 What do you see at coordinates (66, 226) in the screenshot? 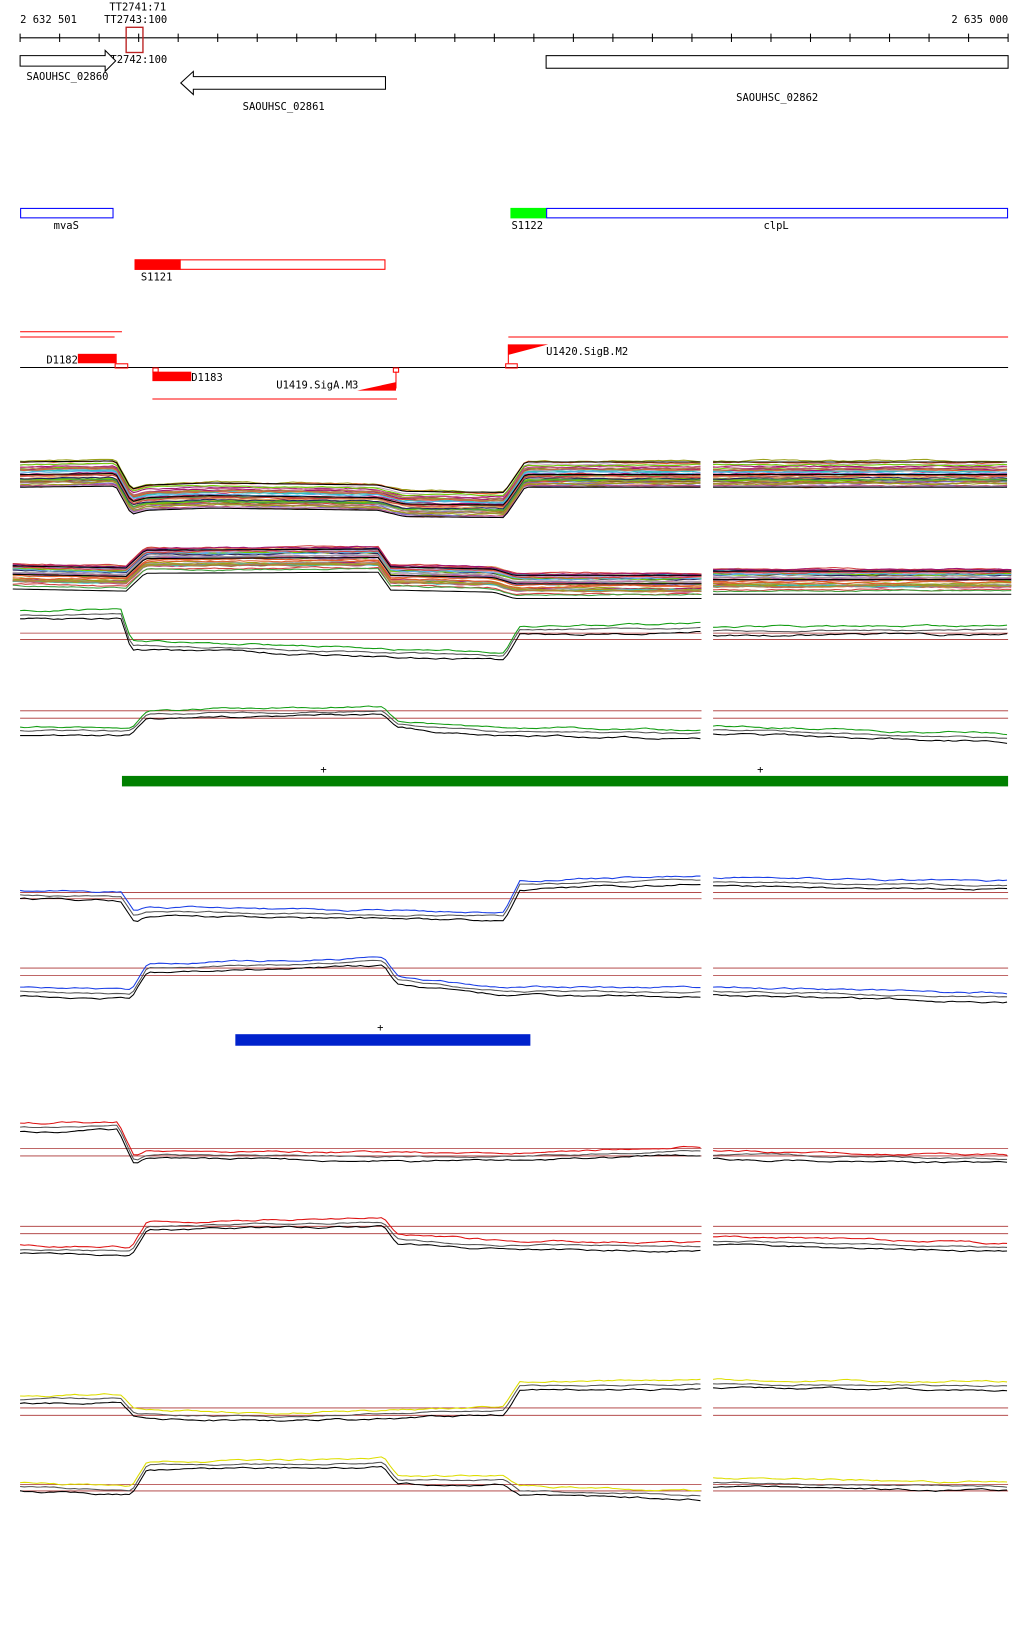
I see `transcript-label: mvaS` at bounding box center [66, 226].